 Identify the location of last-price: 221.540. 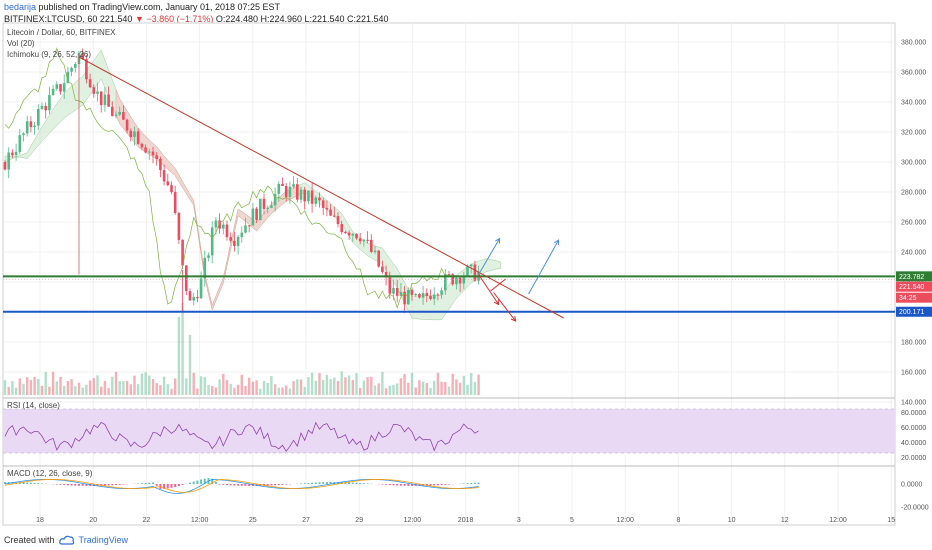
(116, 19).